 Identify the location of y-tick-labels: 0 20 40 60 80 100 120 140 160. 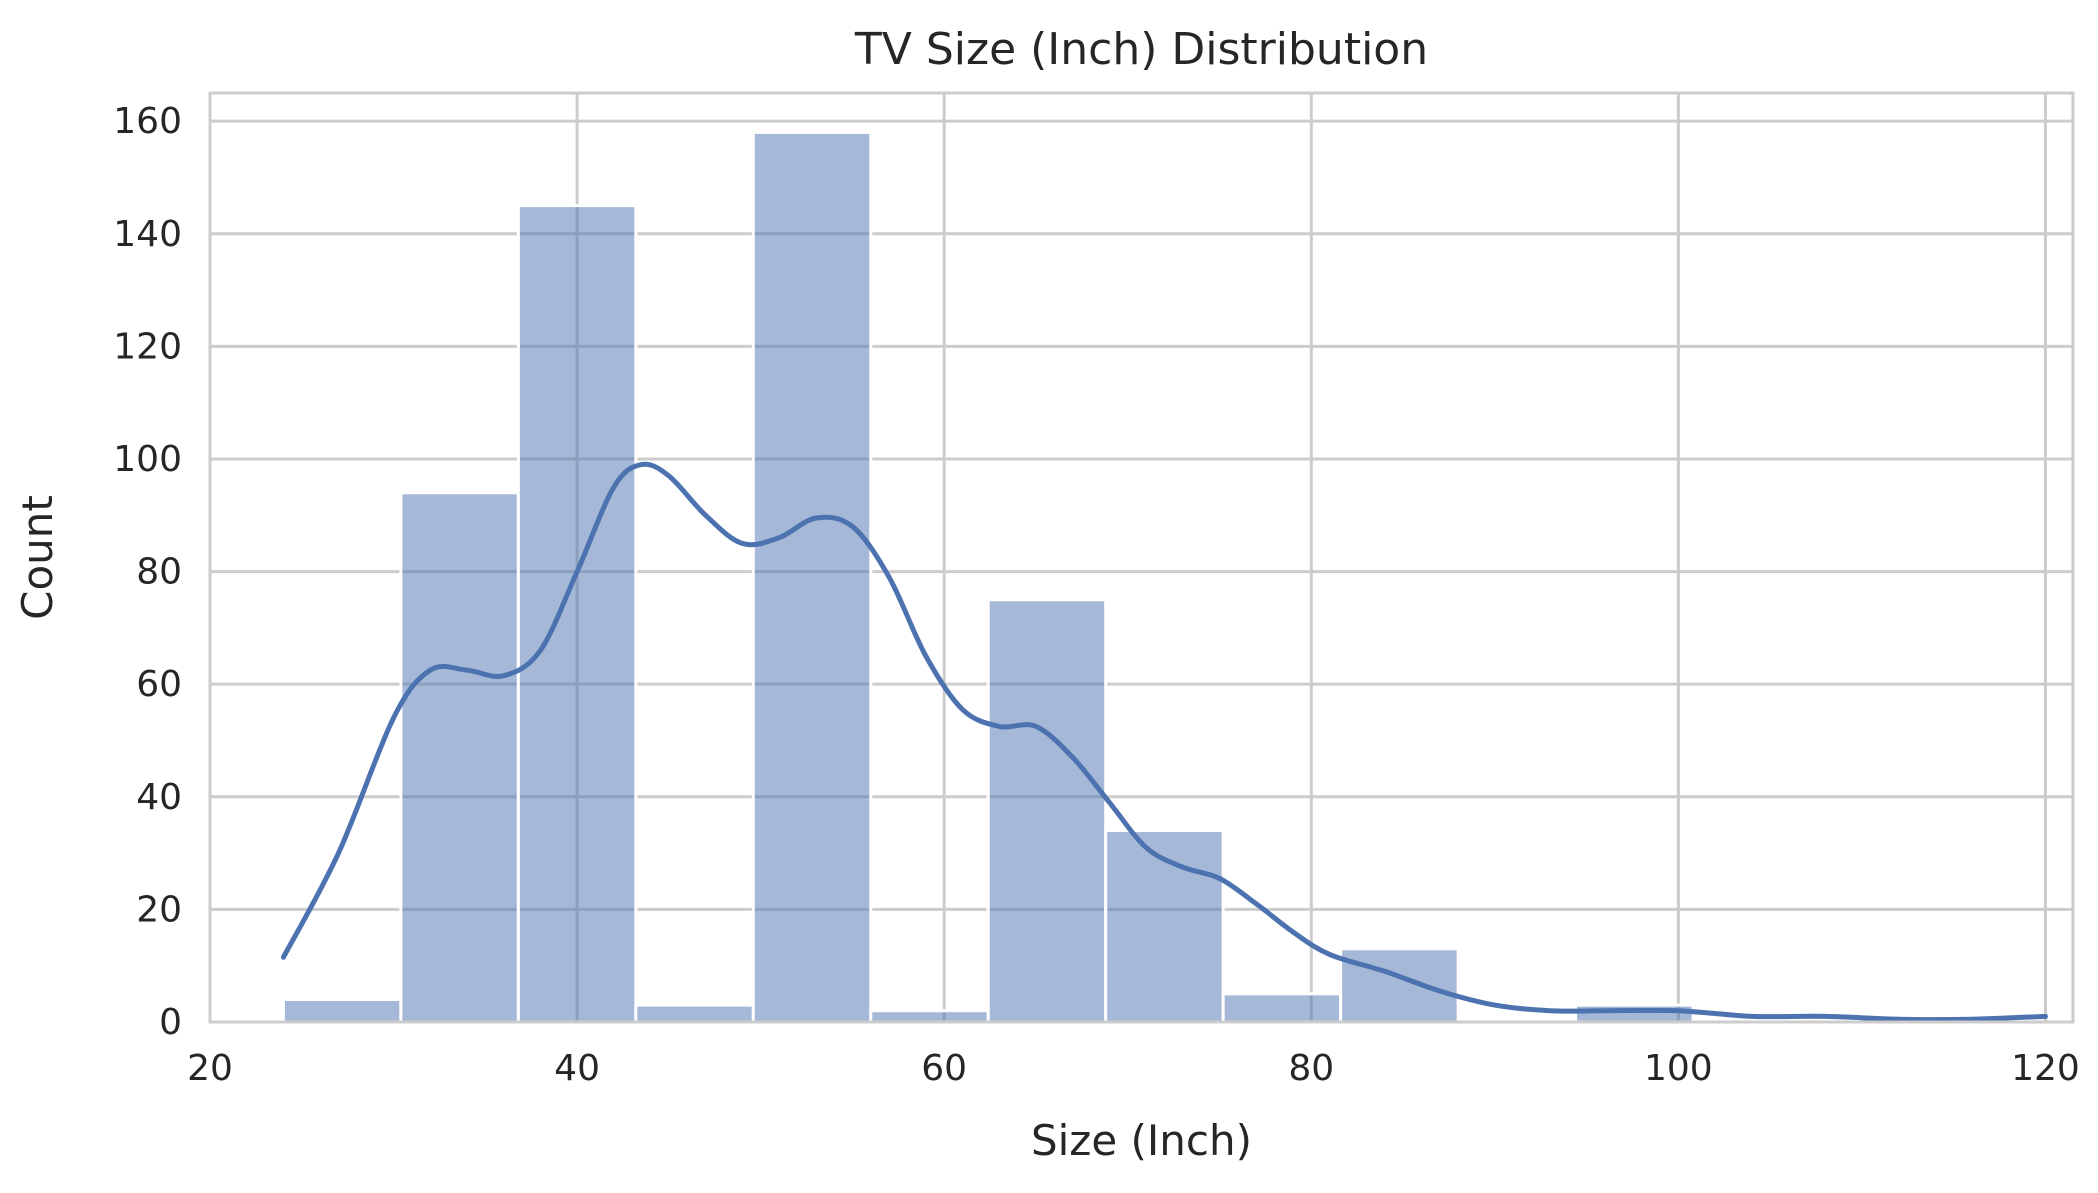
(147, 572).